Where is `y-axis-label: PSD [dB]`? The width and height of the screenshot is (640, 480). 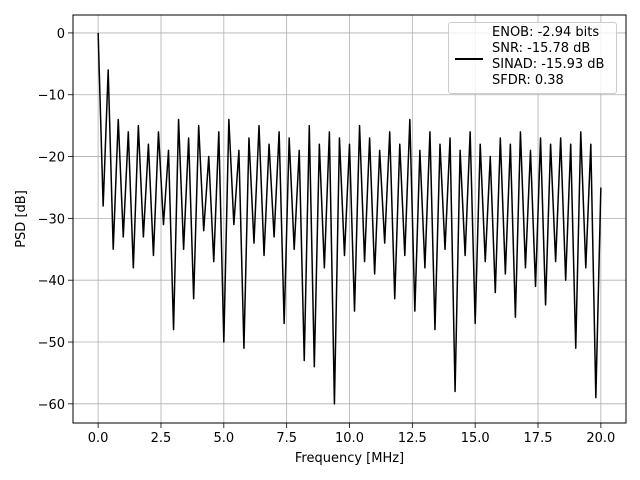 y-axis-label: PSD [dB] is located at coordinates (21, 219).